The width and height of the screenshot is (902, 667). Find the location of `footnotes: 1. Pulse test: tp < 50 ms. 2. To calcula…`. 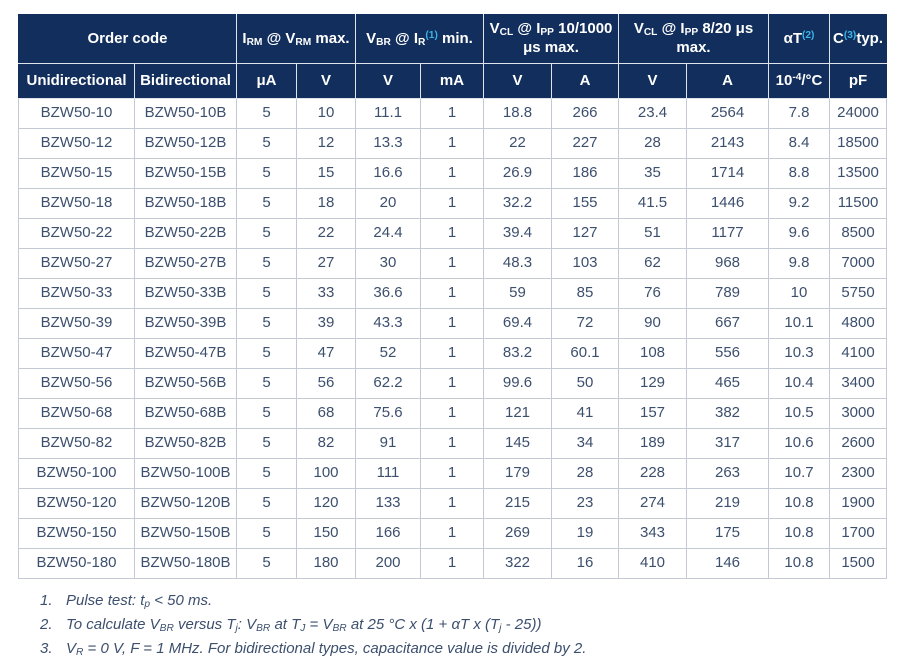

footnotes: 1. Pulse test: tp < 50 ms. 2. To calcula… is located at coordinates (460, 625).